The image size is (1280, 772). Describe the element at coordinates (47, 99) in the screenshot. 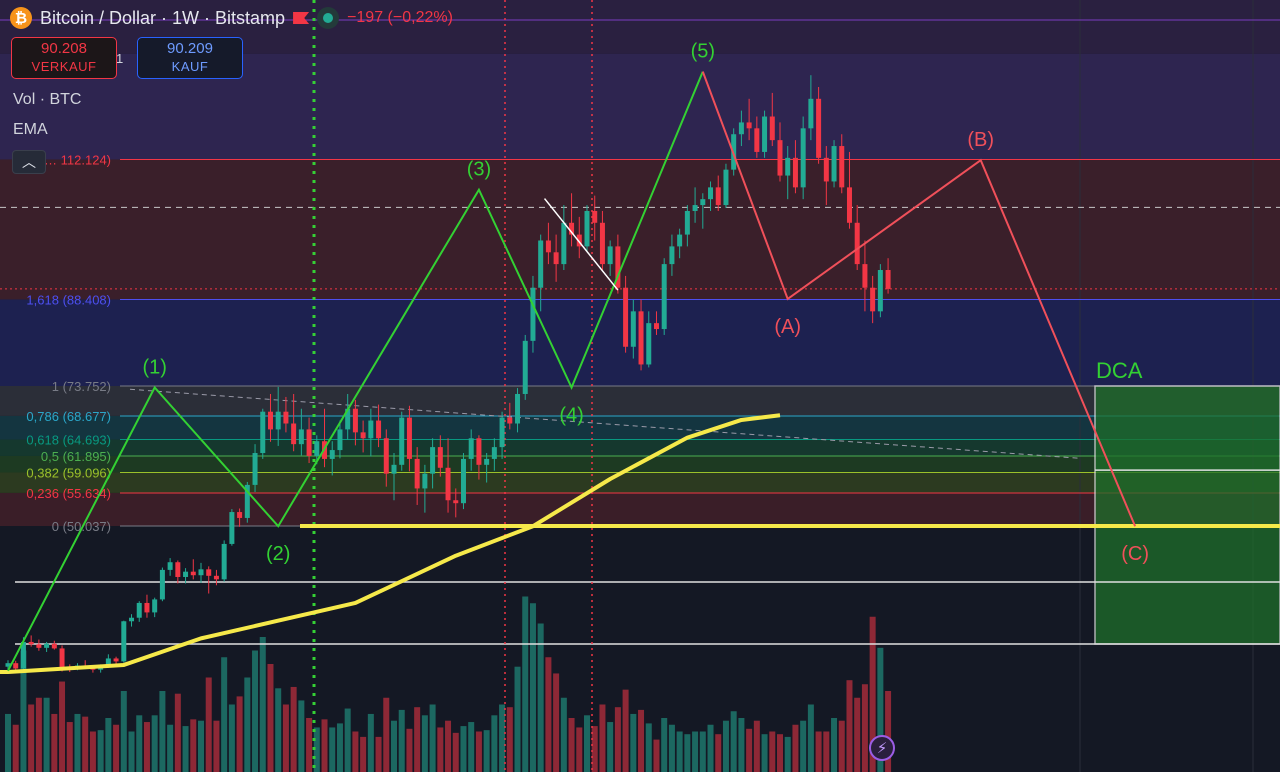

I see `volume-indicator-label: Vol · BTC` at that location.